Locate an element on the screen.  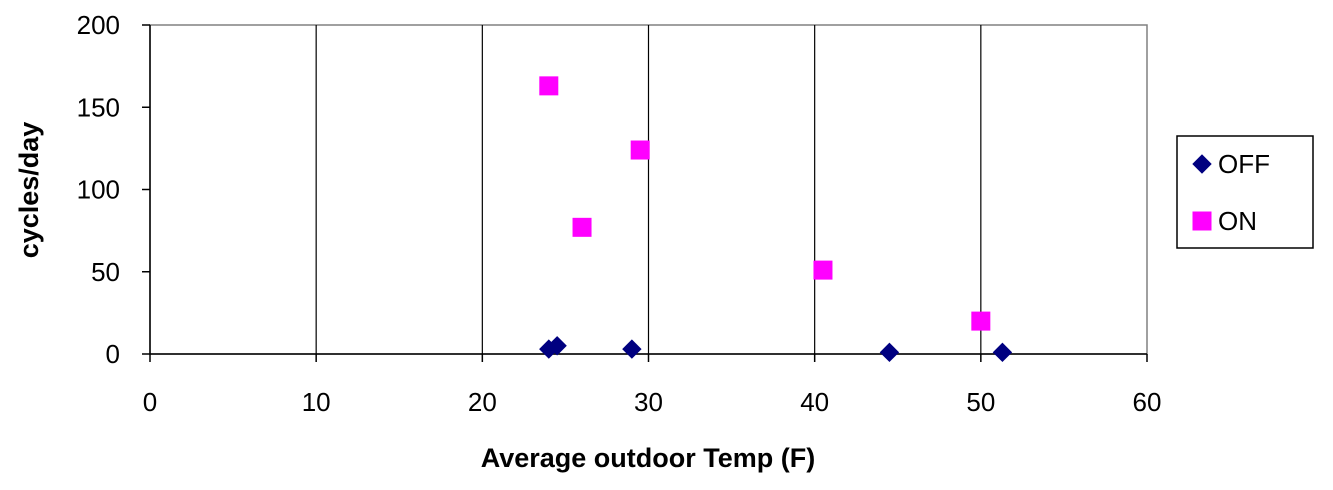
legend-item-on: ON is located at coordinates (1224, 221).